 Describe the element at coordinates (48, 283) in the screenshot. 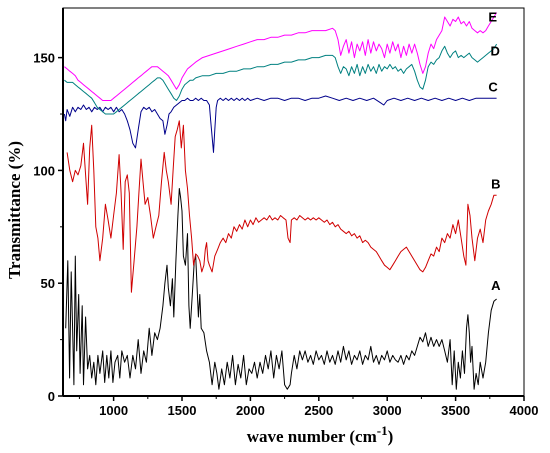

I see `y-tick-label: 50` at that location.